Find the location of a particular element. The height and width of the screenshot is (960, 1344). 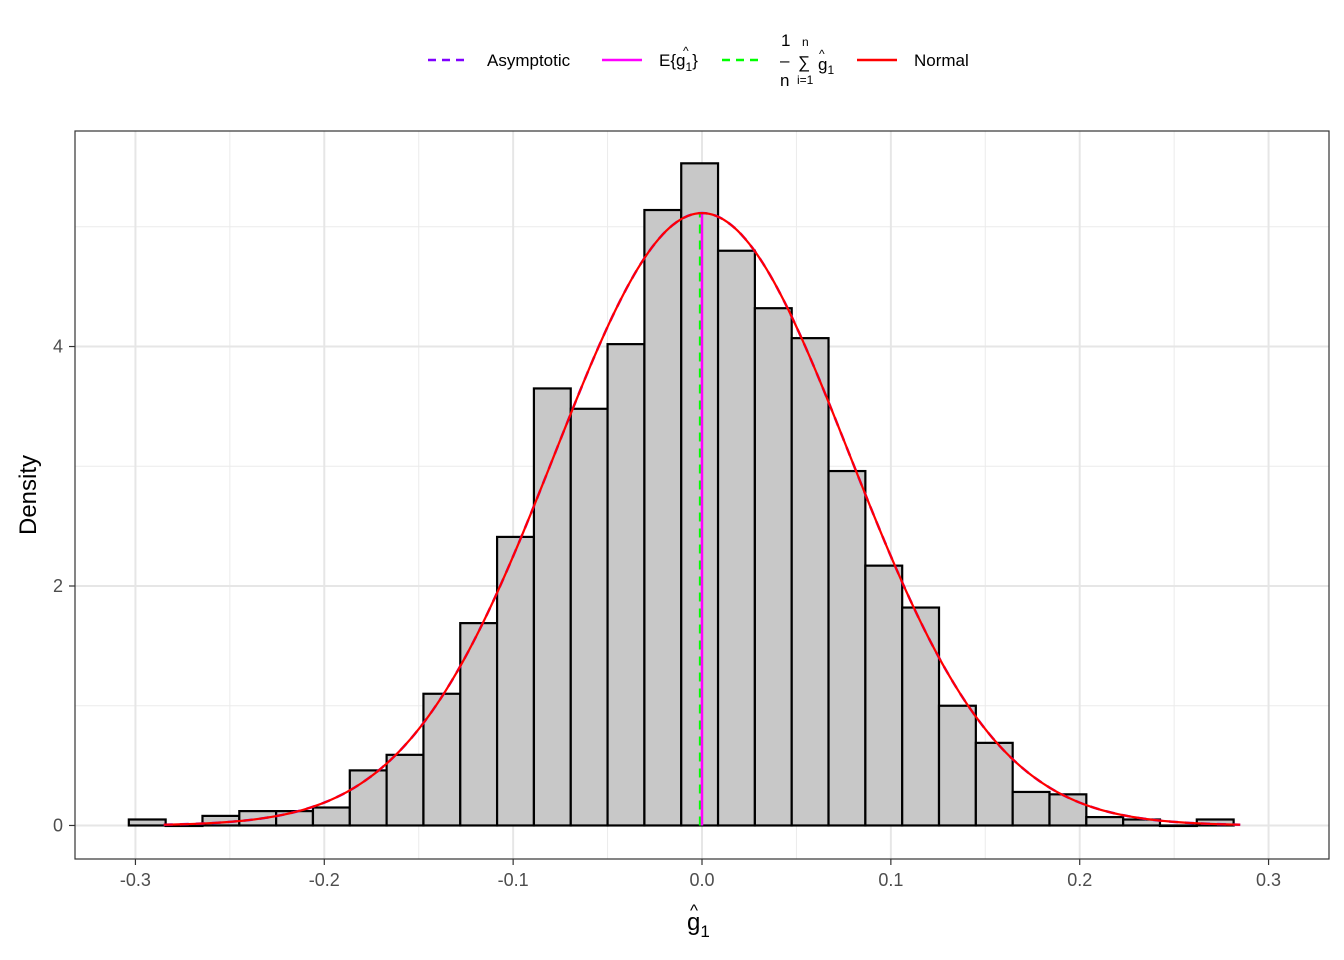

y-axis: 0 2 4 is located at coordinates (64, 586).